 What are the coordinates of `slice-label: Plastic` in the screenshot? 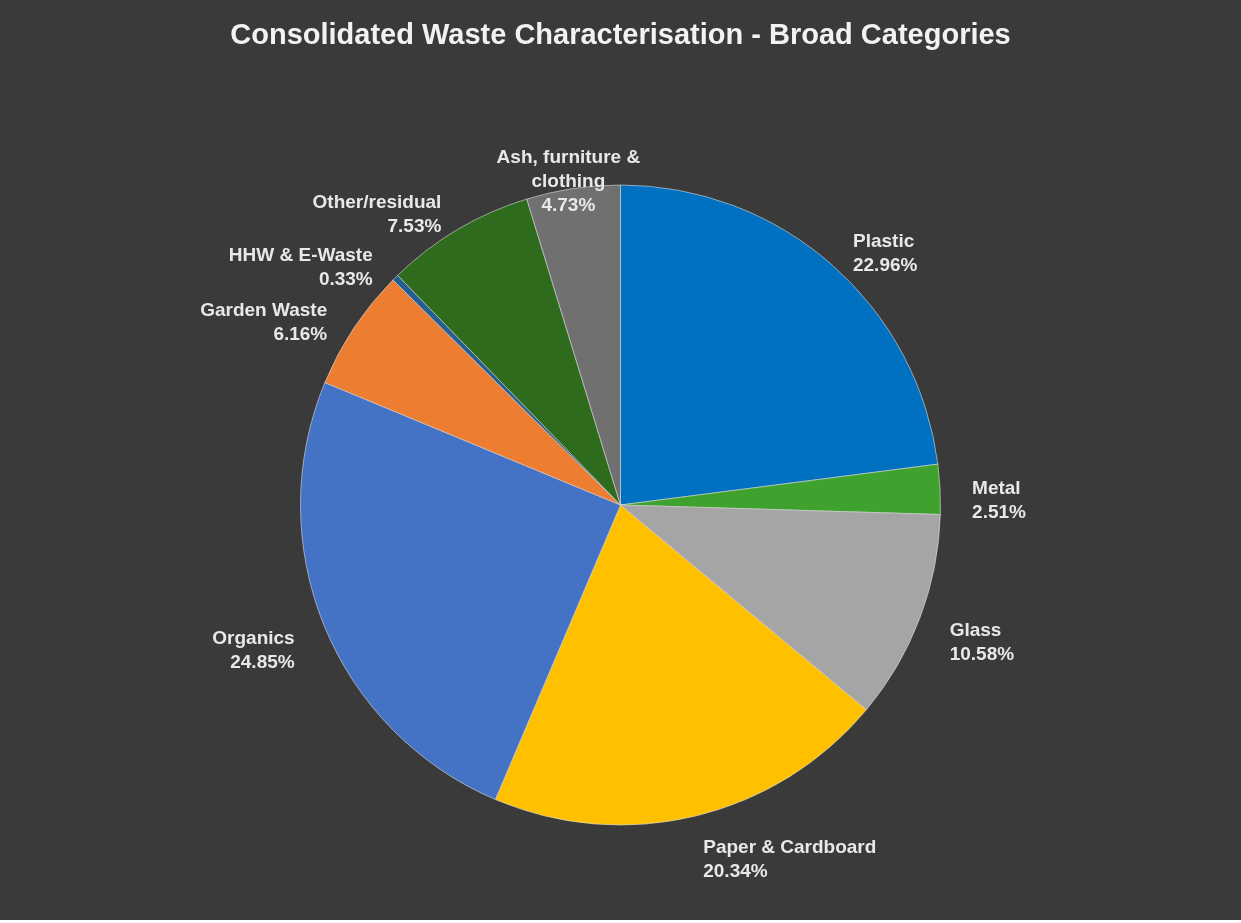 It's located at (883, 240).